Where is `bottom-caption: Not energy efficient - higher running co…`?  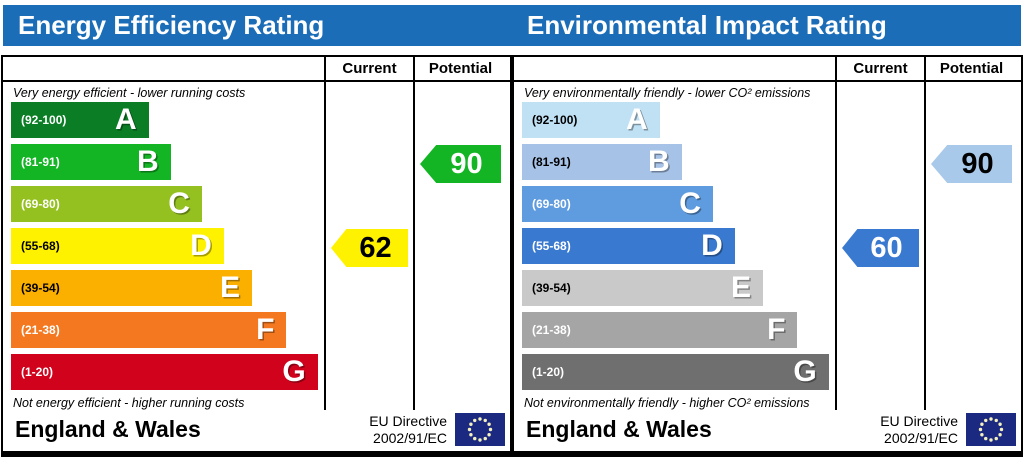
bottom-caption: Not energy efficient - higher running co… is located at coordinates (129, 403).